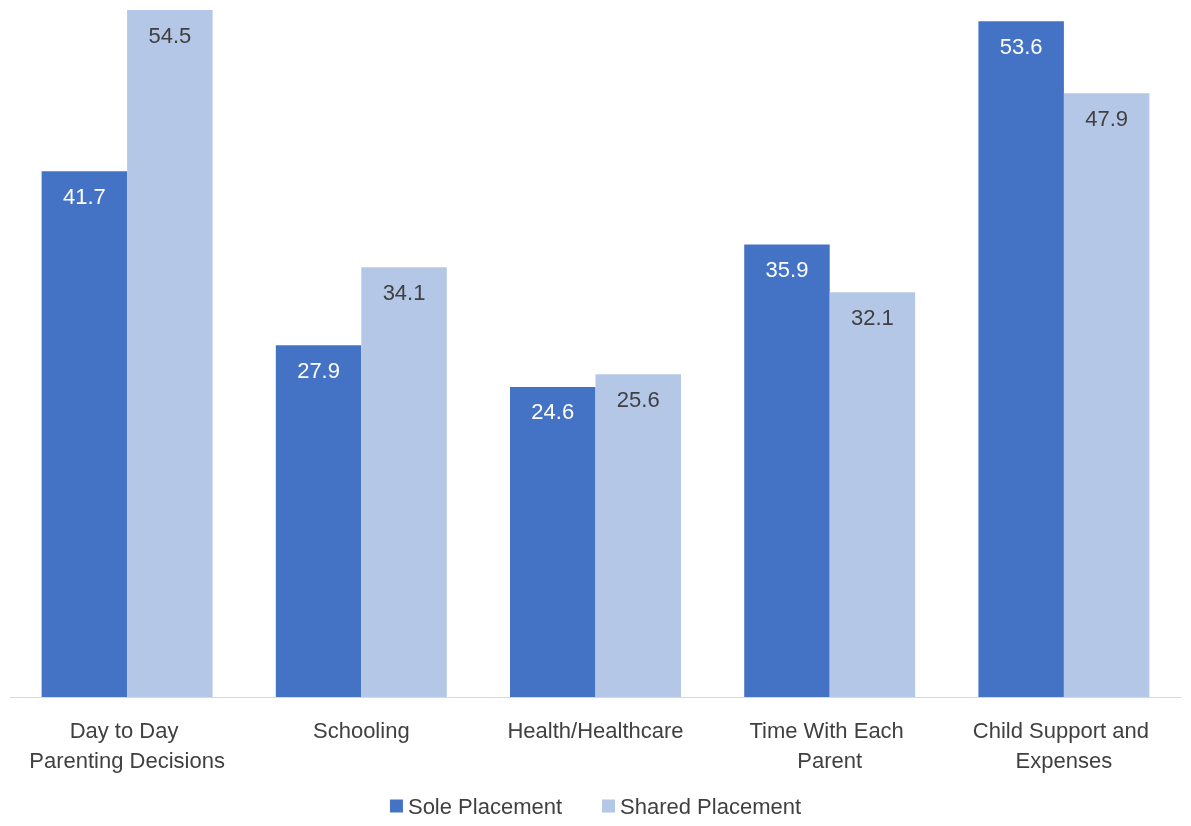 Image resolution: width=1191 pixels, height=826 pixels. I want to click on x-tick-label: Day to Day Parenting Decisions, so click(127, 745).